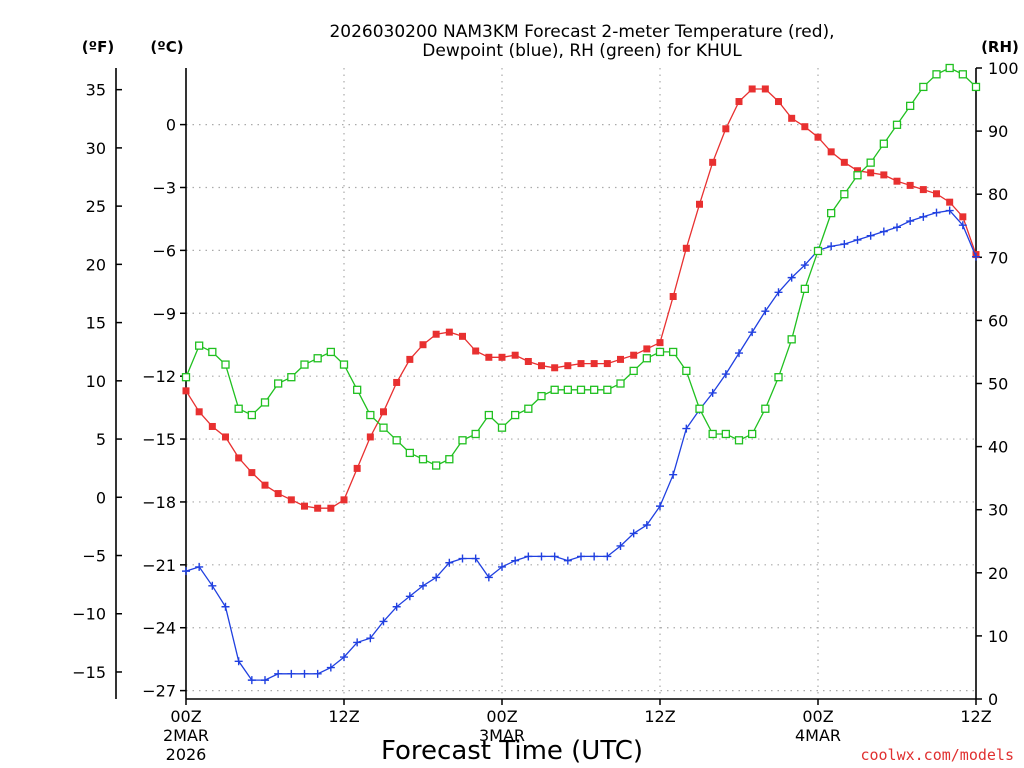  Describe the element at coordinates (96, 148) in the screenshot. I see `fahrenheit-tick-label: 30` at that location.